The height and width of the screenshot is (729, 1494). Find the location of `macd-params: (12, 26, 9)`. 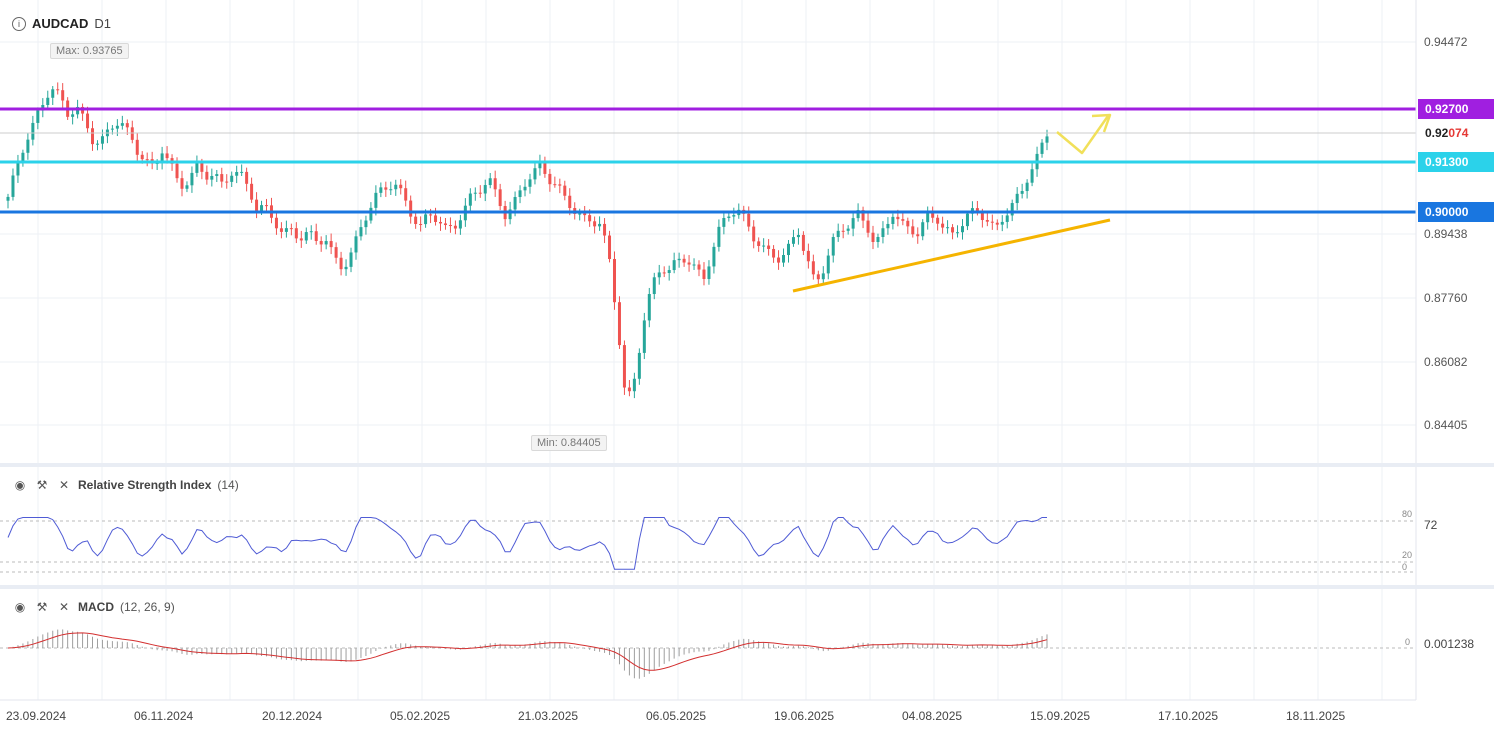

macd-params: (12, 26, 9) is located at coordinates (147, 607).